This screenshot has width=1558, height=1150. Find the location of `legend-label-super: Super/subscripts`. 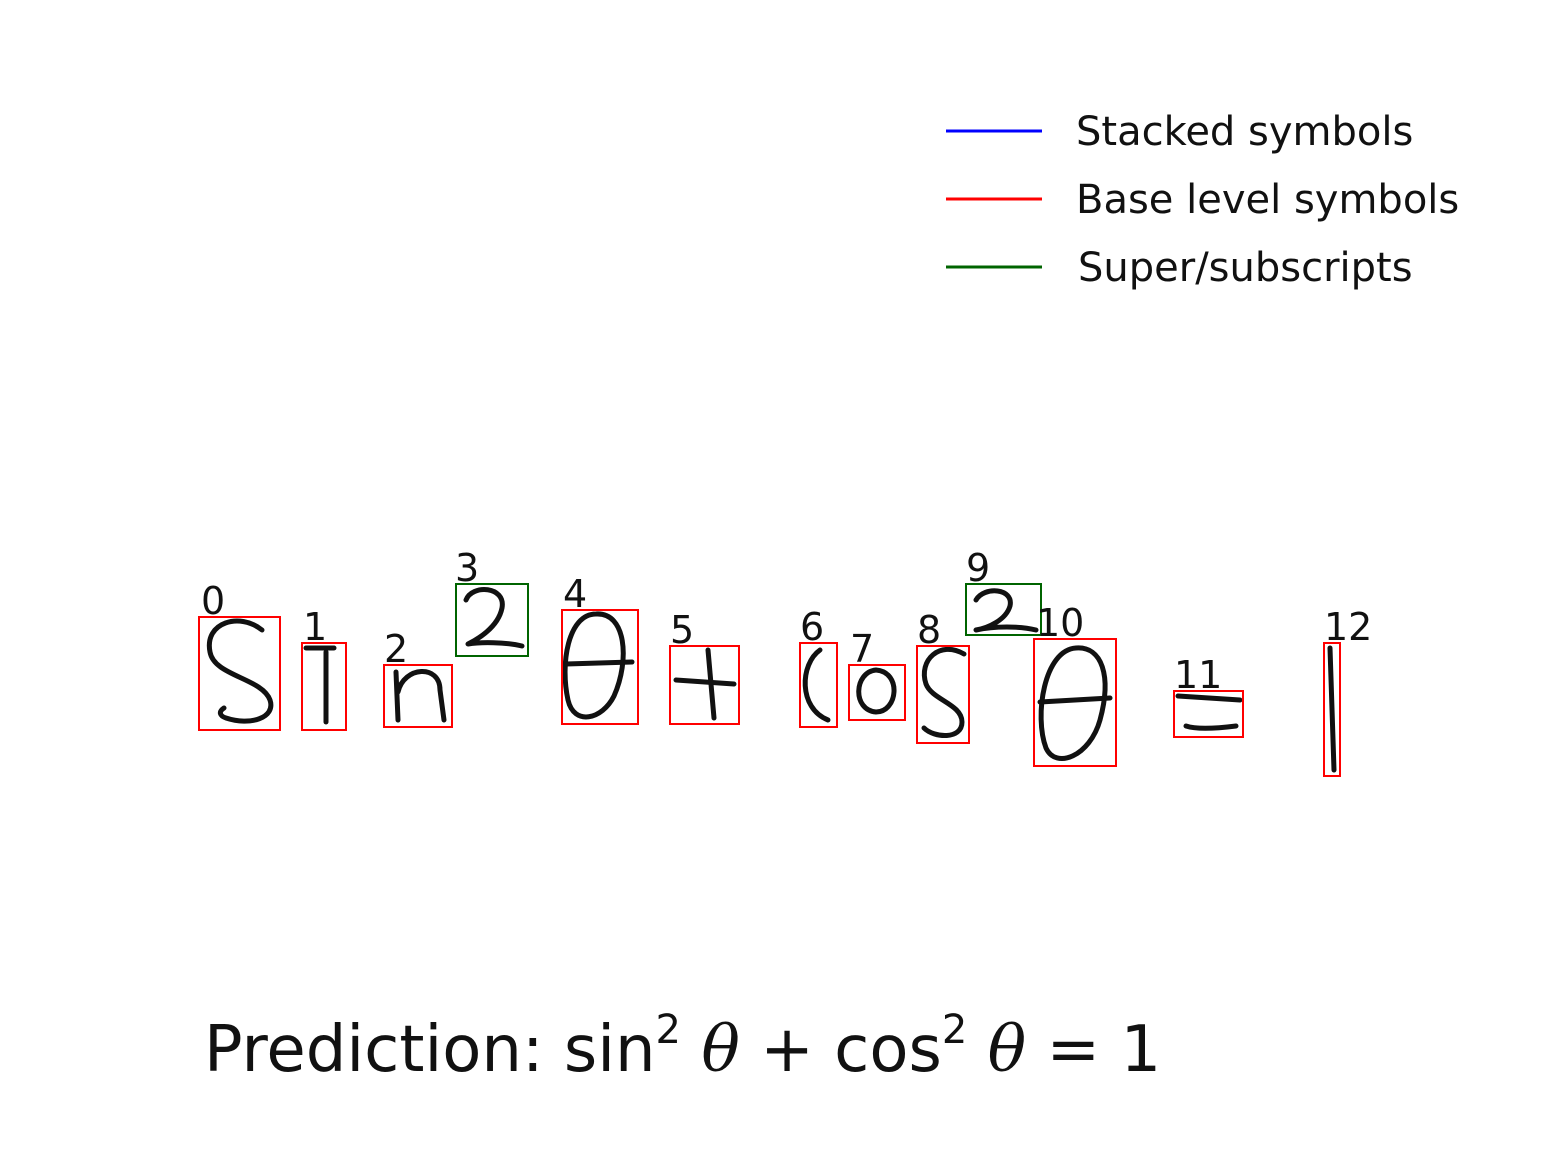

legend-label-super: Super/subscripts is located at coordinates (1245, 268).